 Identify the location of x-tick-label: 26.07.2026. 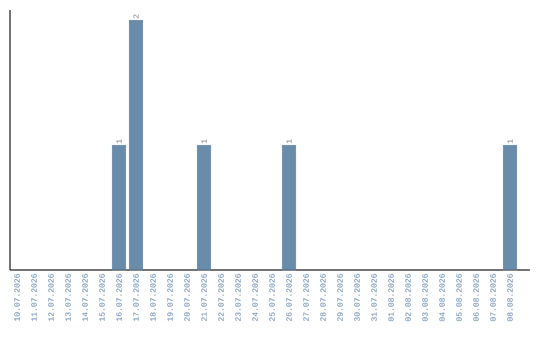
(289, 297).